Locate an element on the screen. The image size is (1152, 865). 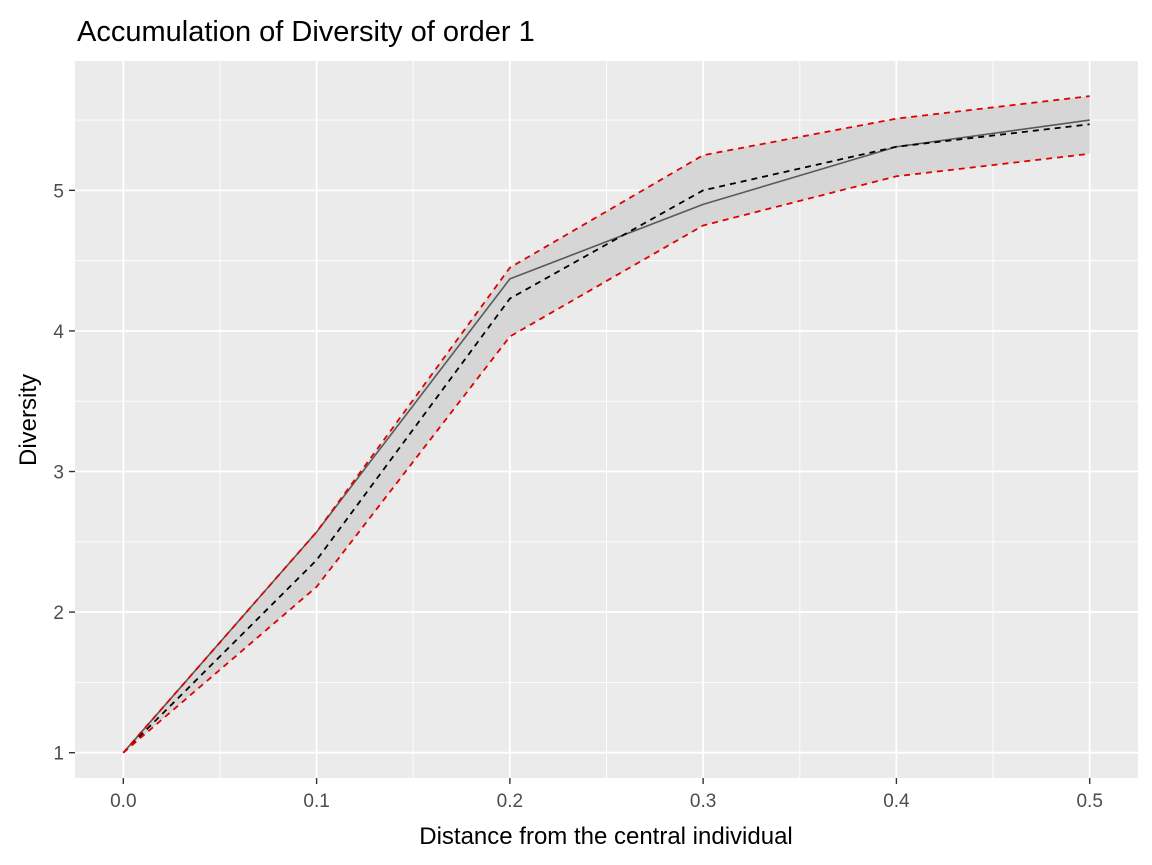
chart-title: Accumulation of Diversity of order 1 is located at coordinates (306, 32).